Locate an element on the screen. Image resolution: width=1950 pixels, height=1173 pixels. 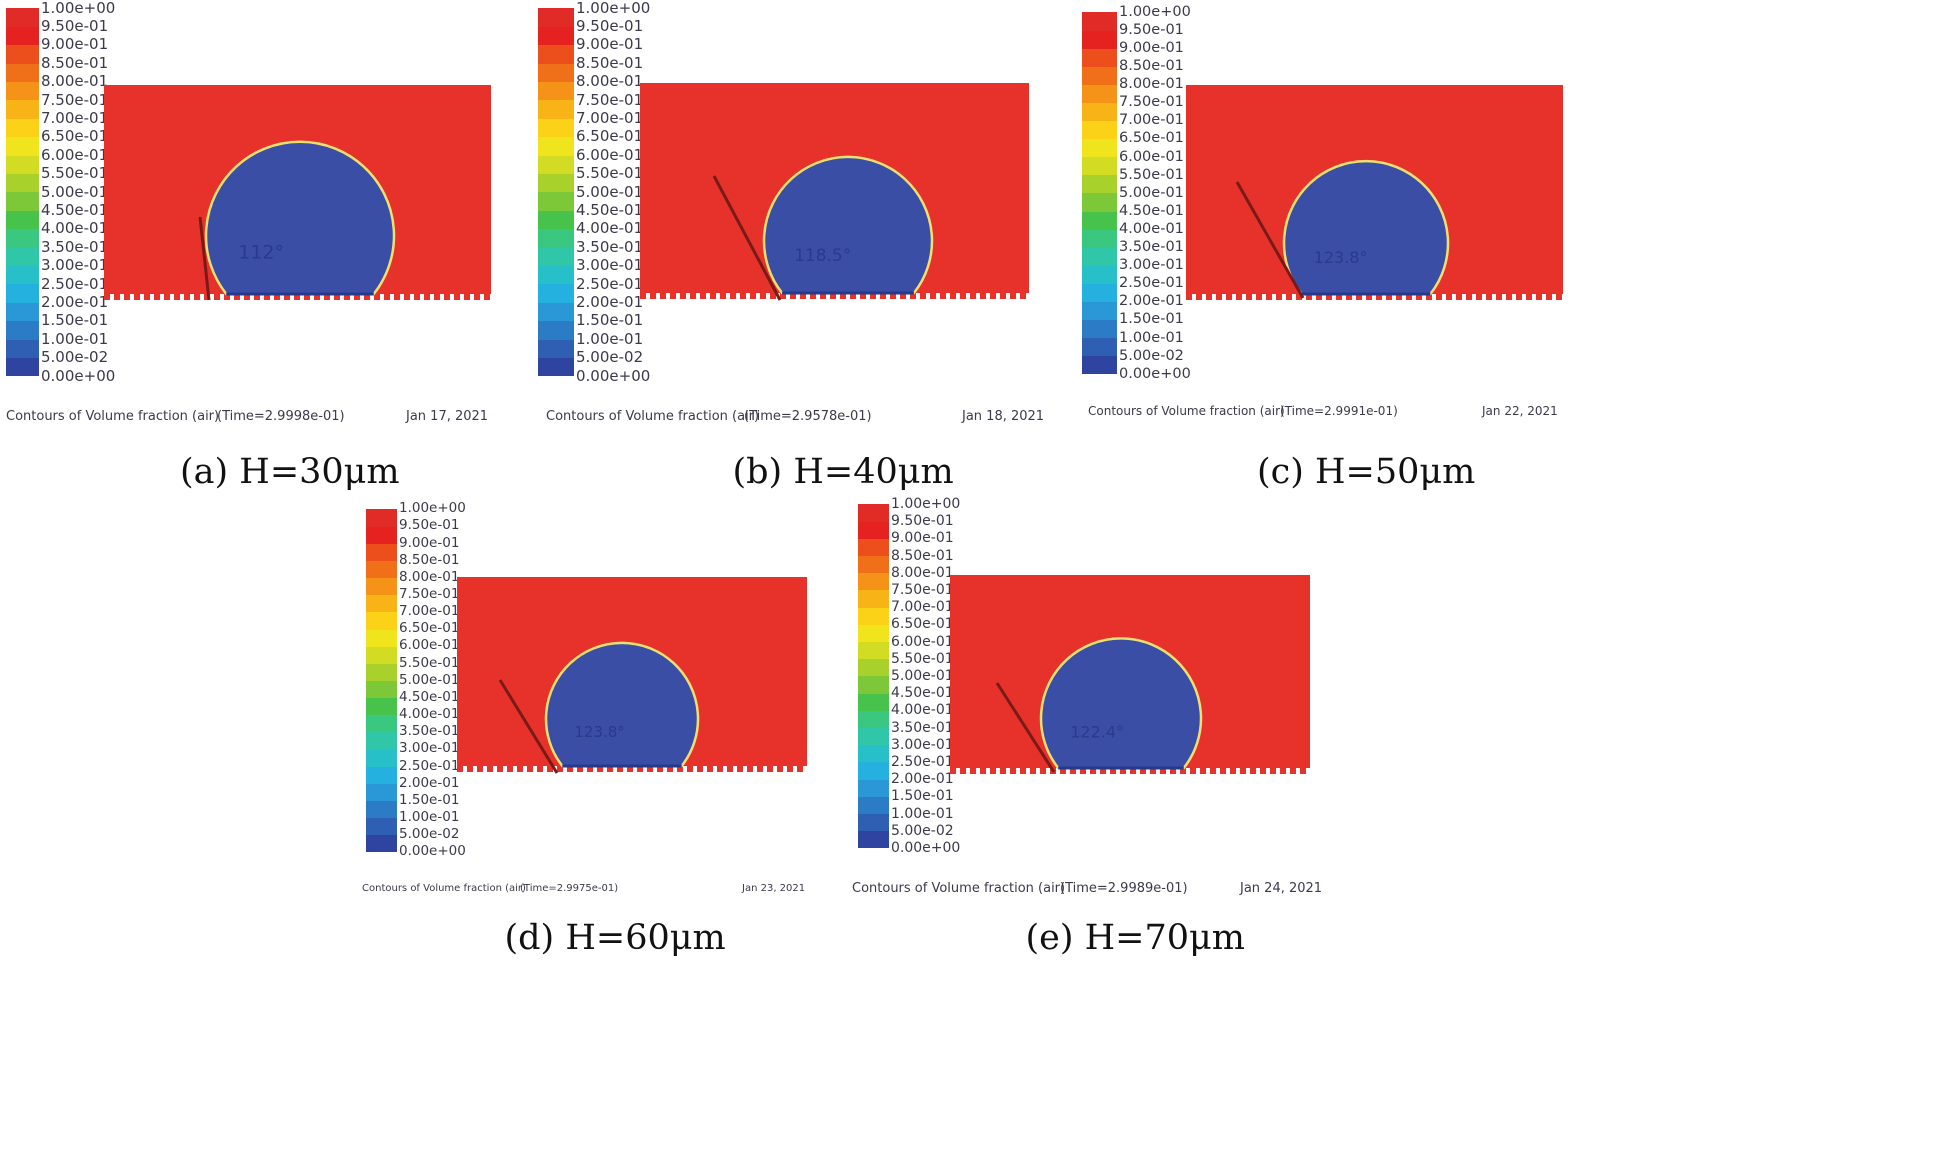
footer-date: Jan 22, 2021 is located at coordinates (1520, 411).